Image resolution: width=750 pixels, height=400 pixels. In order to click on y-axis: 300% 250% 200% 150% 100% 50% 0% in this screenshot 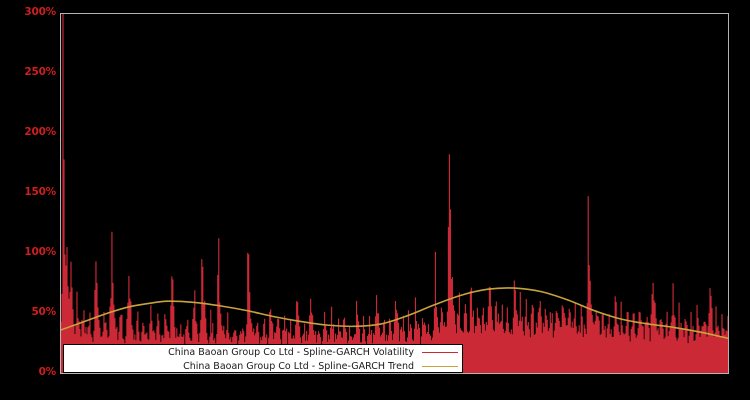, I will do `click(28, 200)`.